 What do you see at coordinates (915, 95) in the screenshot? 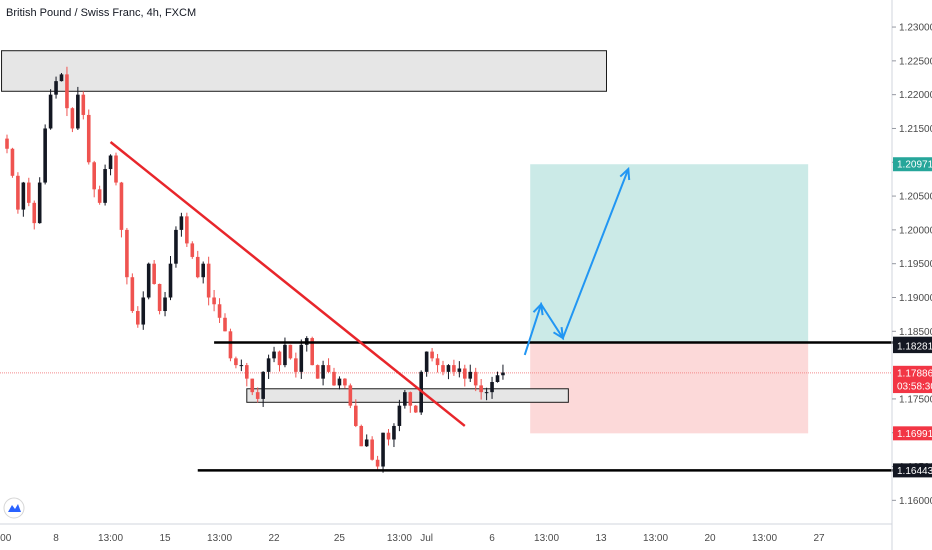
I see `price-tick-label: 1.22000` at bounding box center [915, 95].